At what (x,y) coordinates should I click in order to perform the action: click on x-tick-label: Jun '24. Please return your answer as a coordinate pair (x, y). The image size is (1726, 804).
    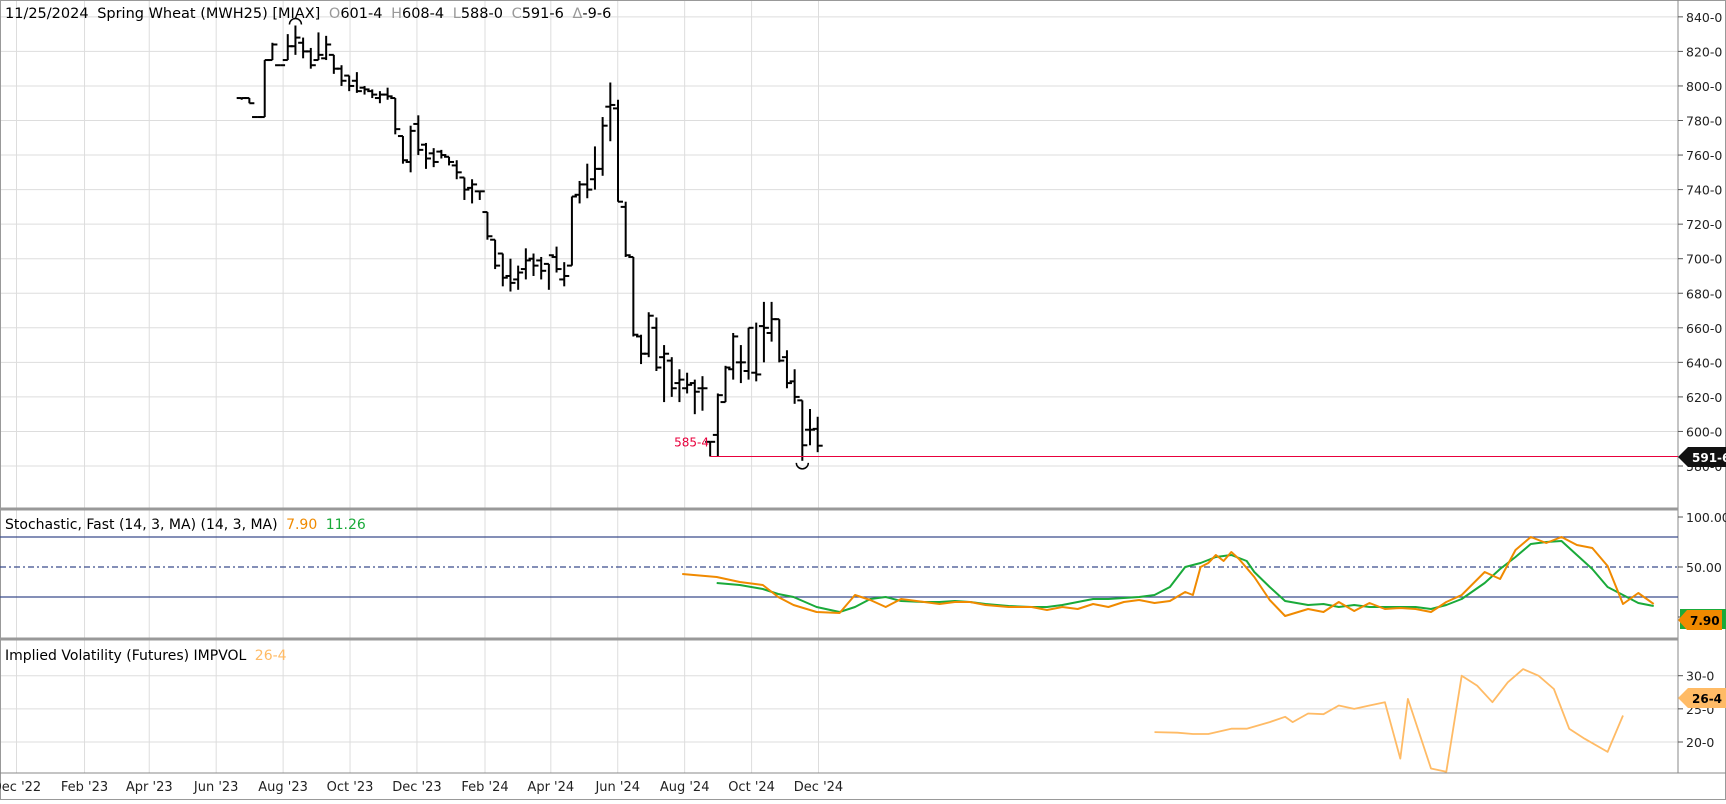
    Looking at the image, I should click on (617, 787).